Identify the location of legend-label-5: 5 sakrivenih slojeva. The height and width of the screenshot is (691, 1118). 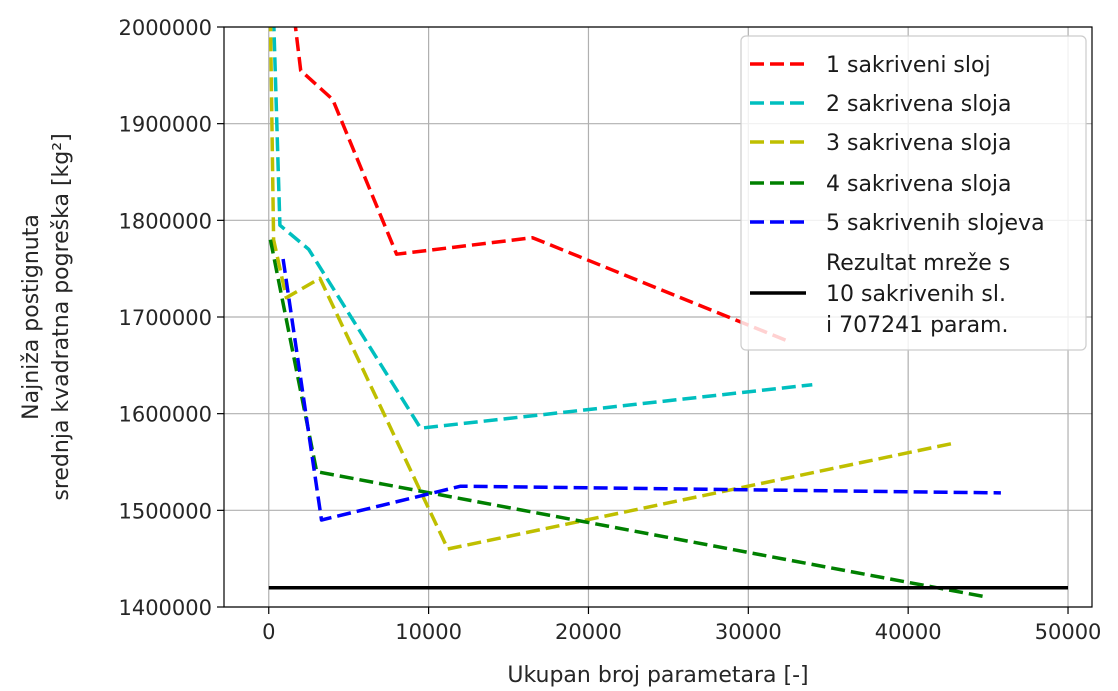
(935, 223).